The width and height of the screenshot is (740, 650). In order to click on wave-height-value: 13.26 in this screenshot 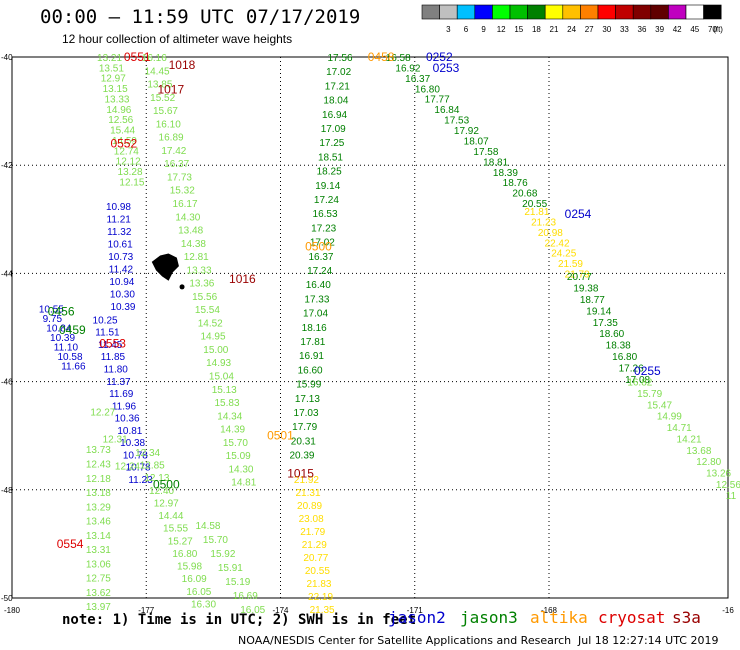, I will do `click(718, 473)`.